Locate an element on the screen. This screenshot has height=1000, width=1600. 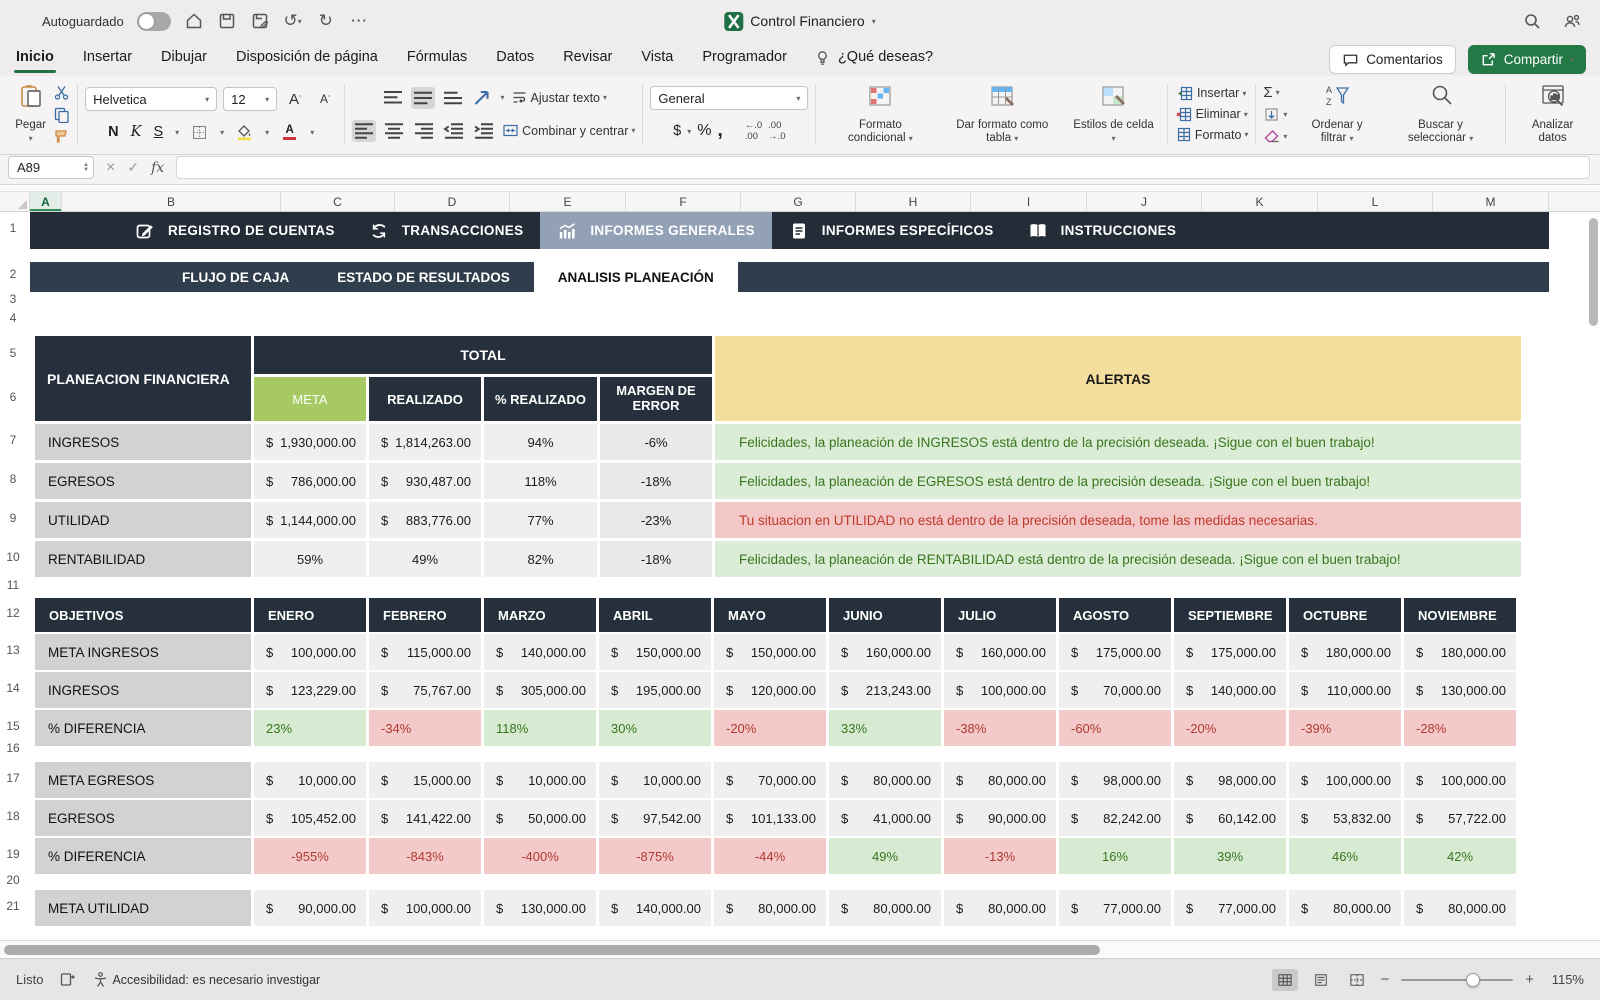
month-money-cell: $160,000.00 is located at coordinates (885, 652).